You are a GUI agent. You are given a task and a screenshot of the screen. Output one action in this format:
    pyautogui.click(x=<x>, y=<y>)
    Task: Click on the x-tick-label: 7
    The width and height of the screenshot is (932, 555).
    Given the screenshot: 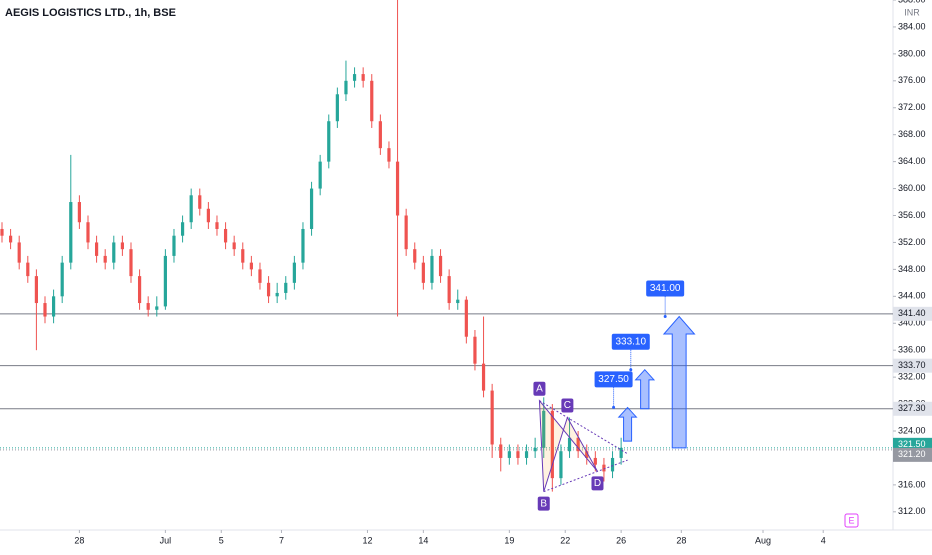 What is the action you would take?
    pyautogui.click(x=281, y=540)
    